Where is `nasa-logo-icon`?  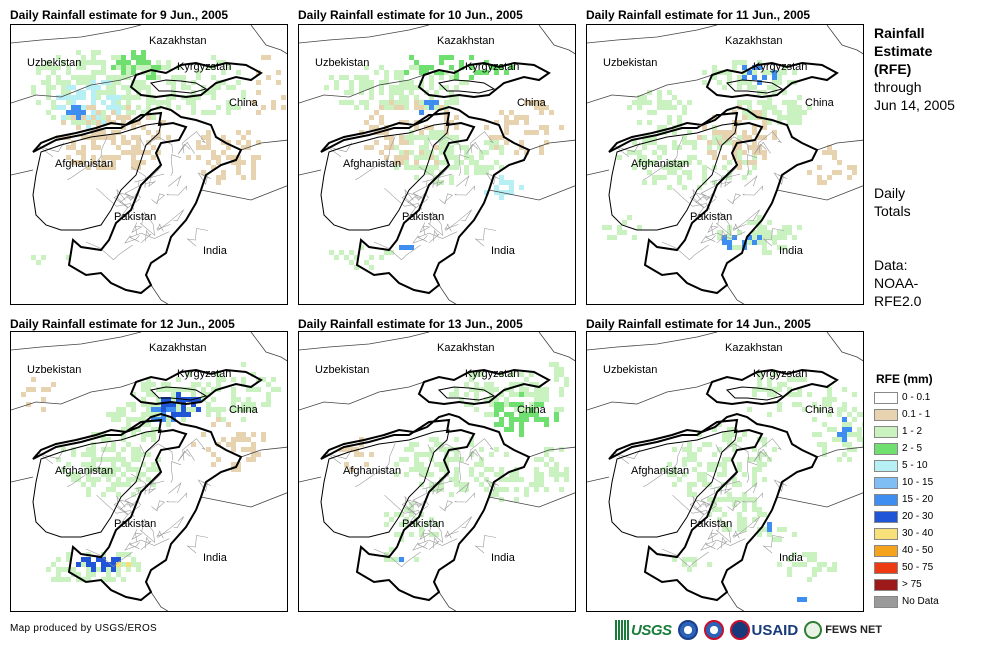
nasa-logo-icon is located at coordinates (713, 630).